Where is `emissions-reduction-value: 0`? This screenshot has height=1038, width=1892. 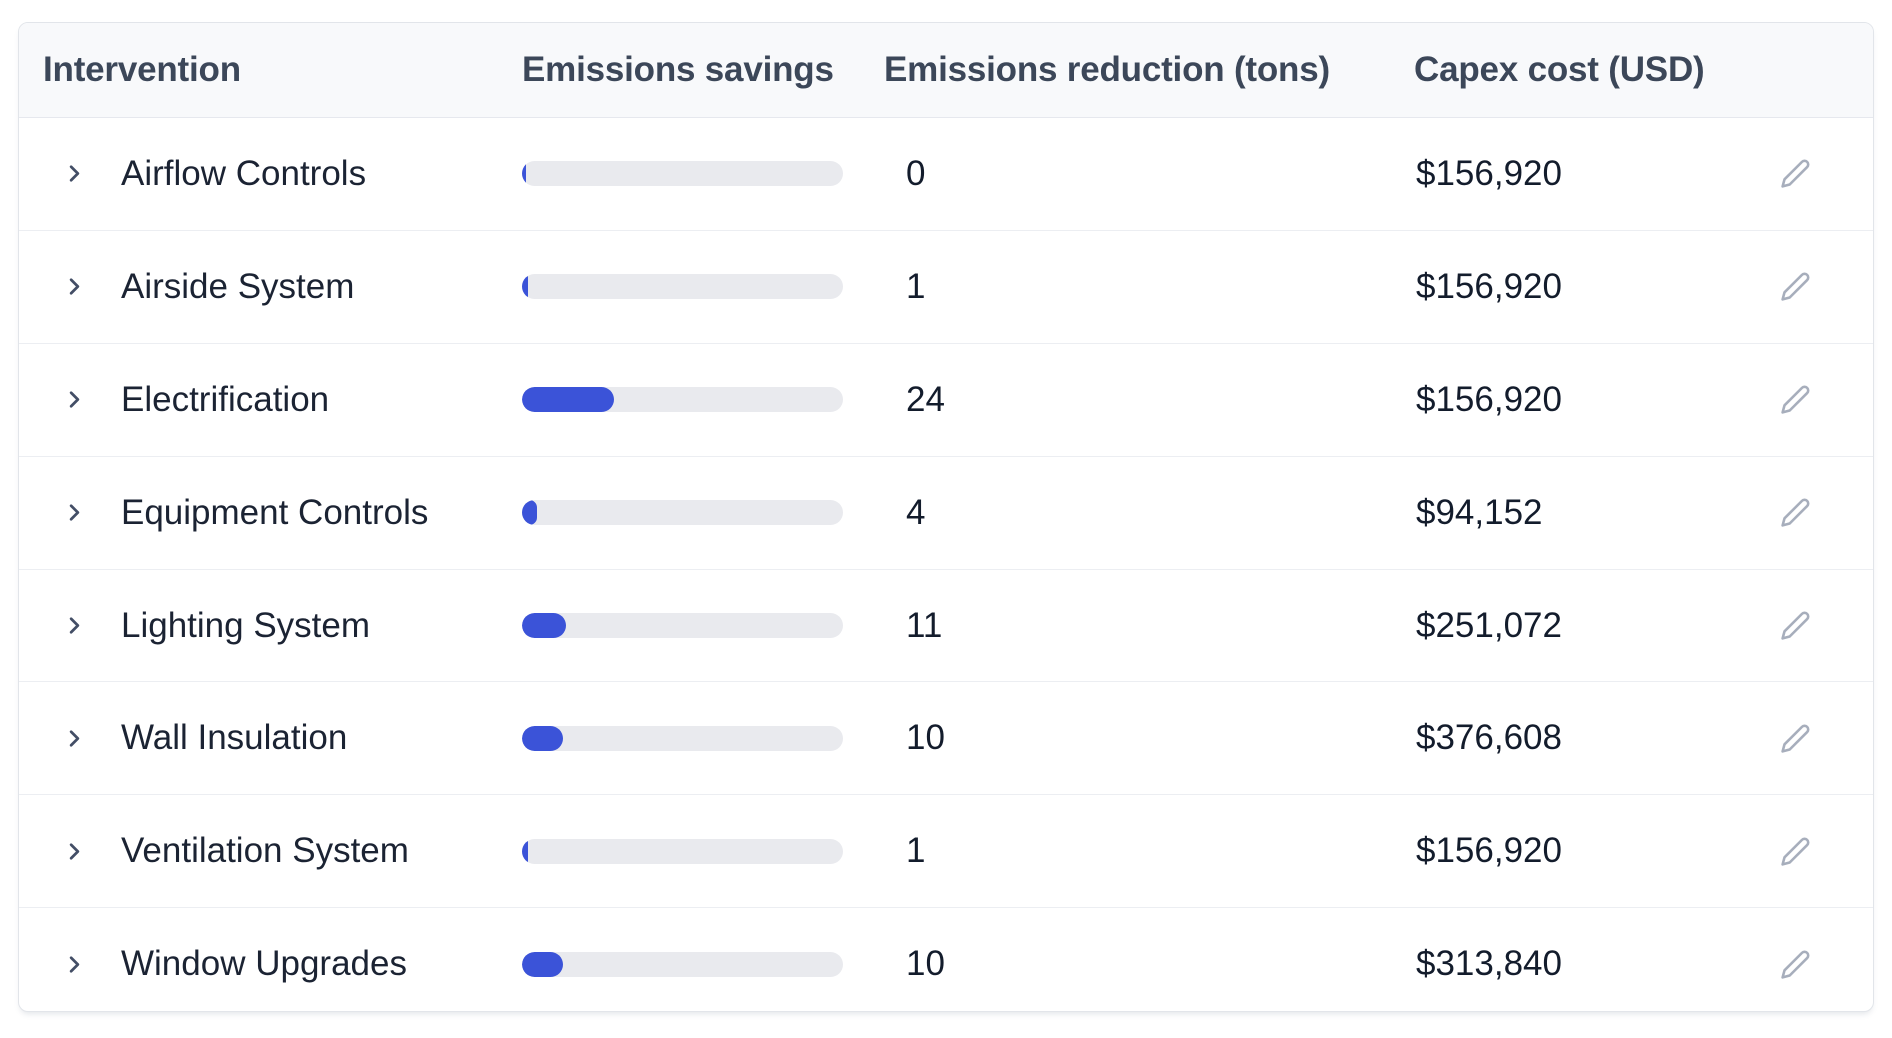
emissions-reduction-value: 0 is located at coordinates (916, 173).